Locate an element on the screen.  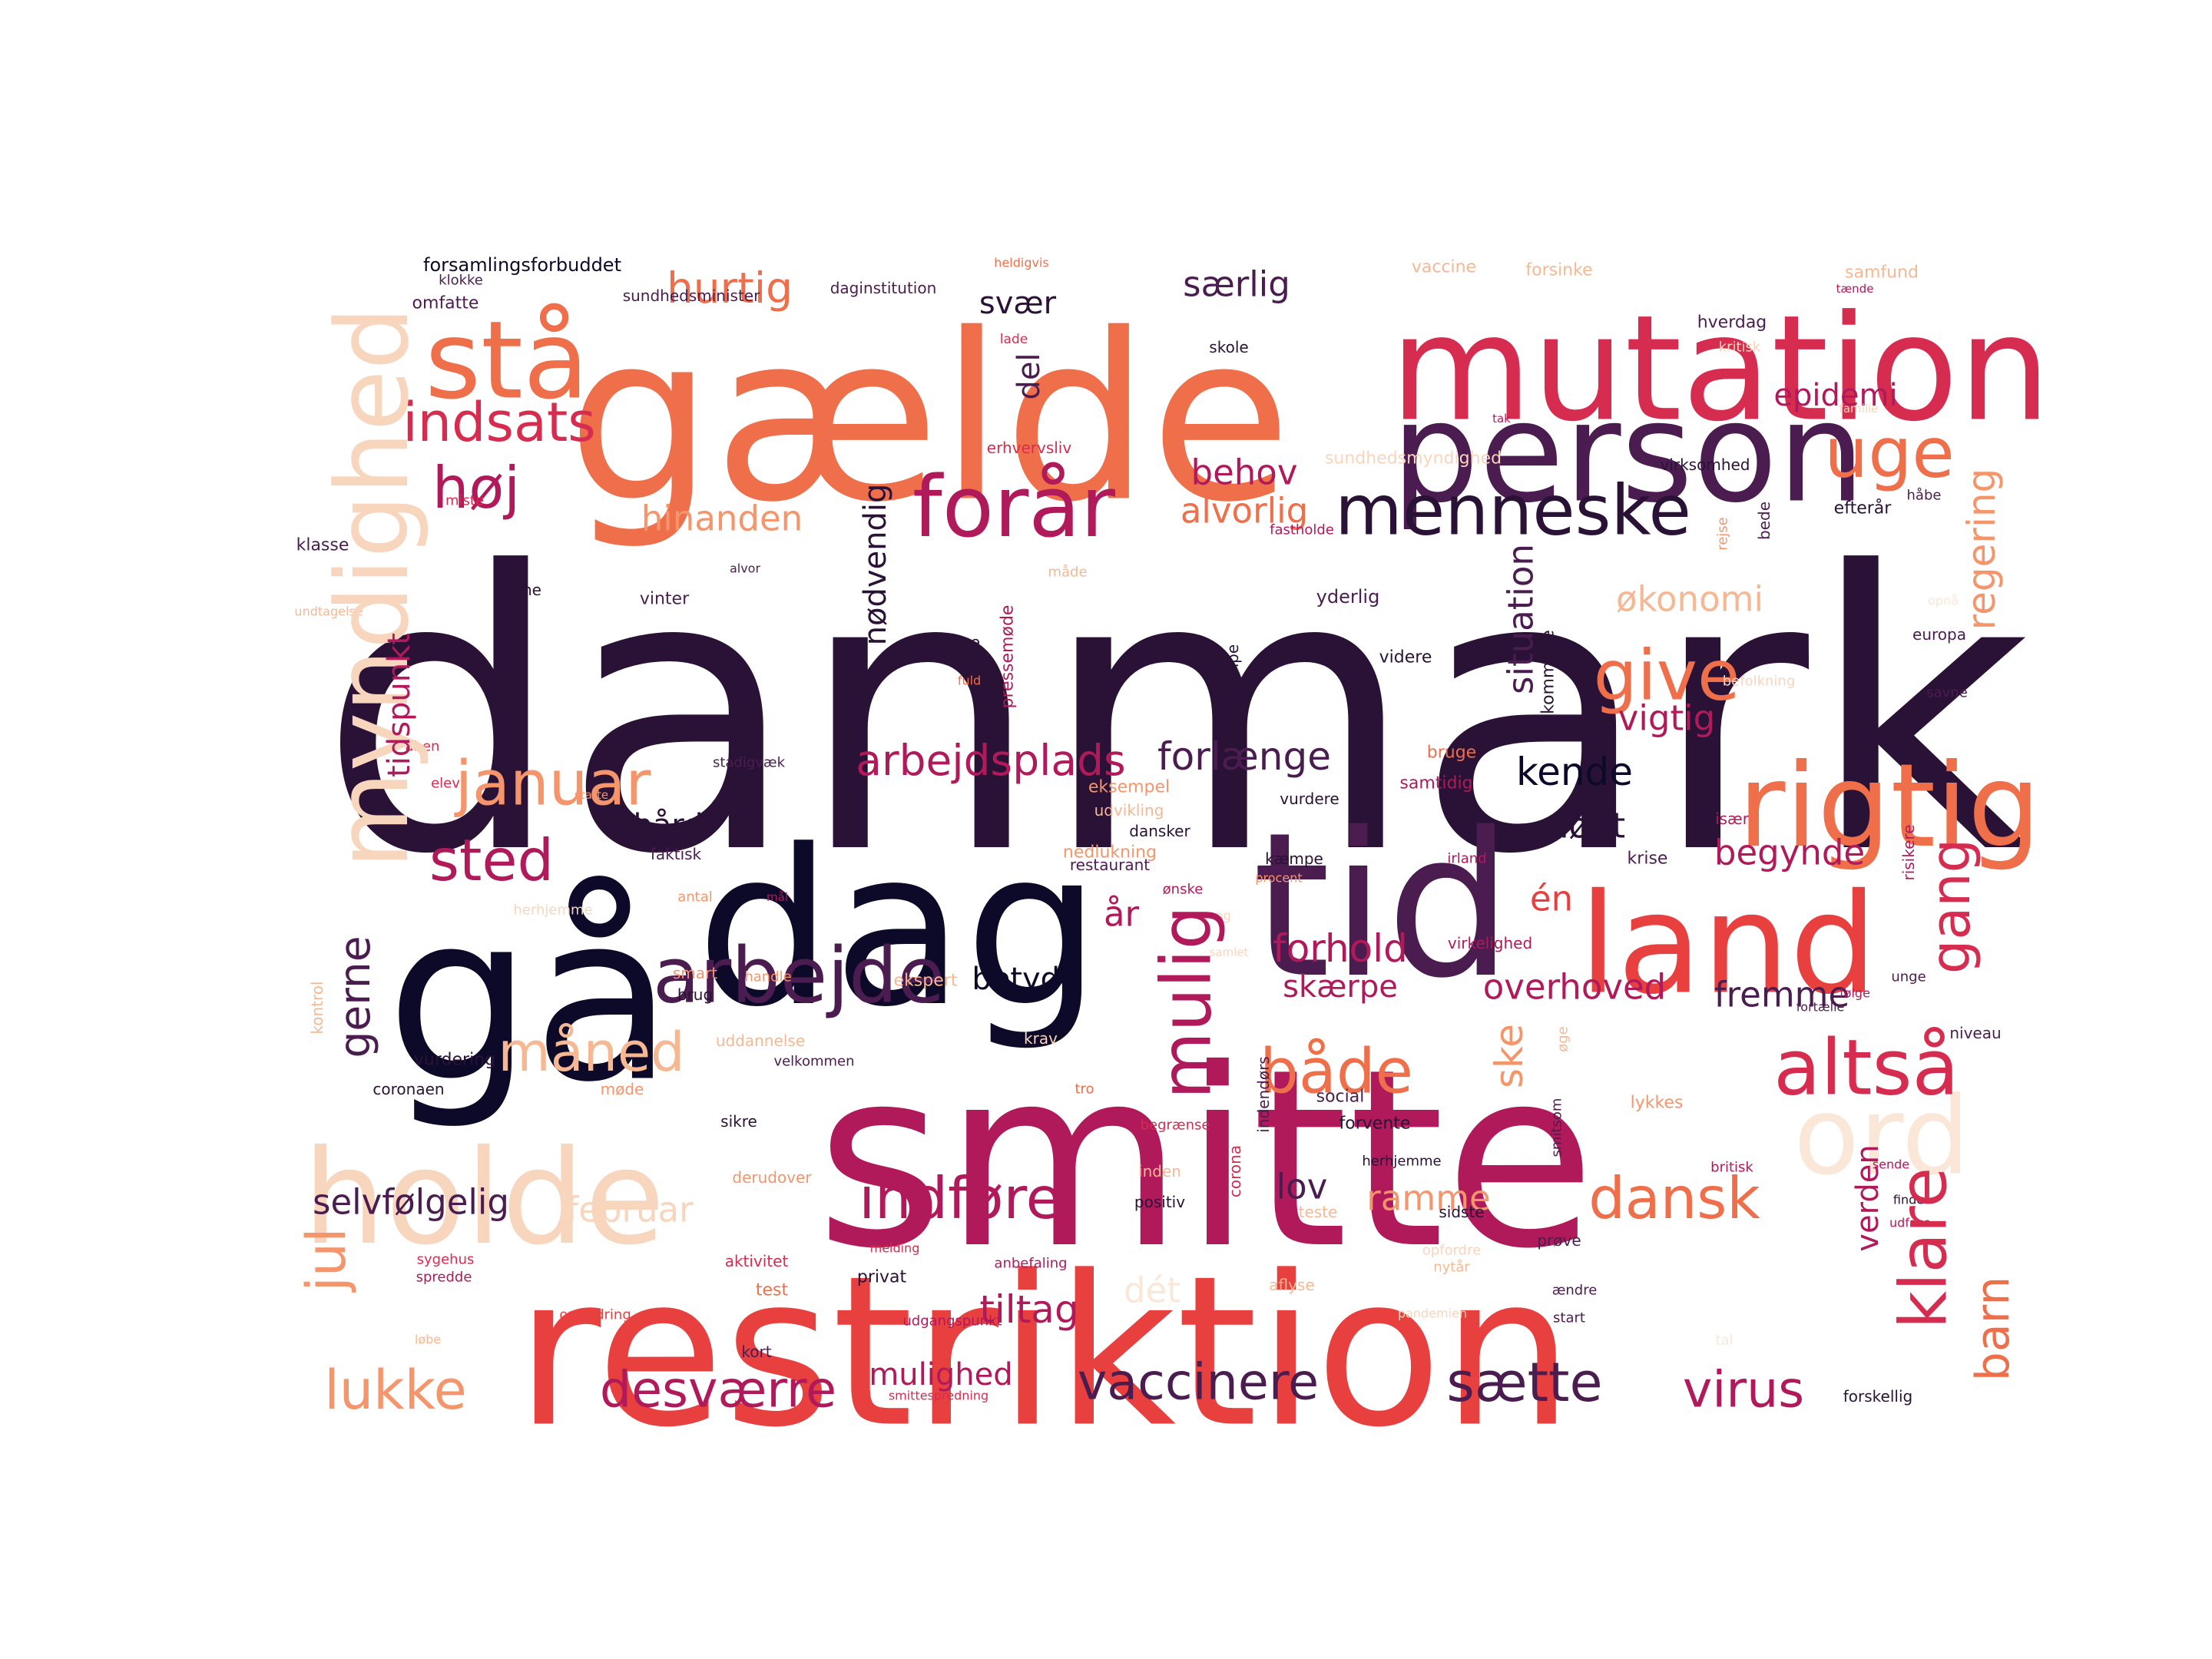
word-sende: sende is located at coordinates (1891, 1164).